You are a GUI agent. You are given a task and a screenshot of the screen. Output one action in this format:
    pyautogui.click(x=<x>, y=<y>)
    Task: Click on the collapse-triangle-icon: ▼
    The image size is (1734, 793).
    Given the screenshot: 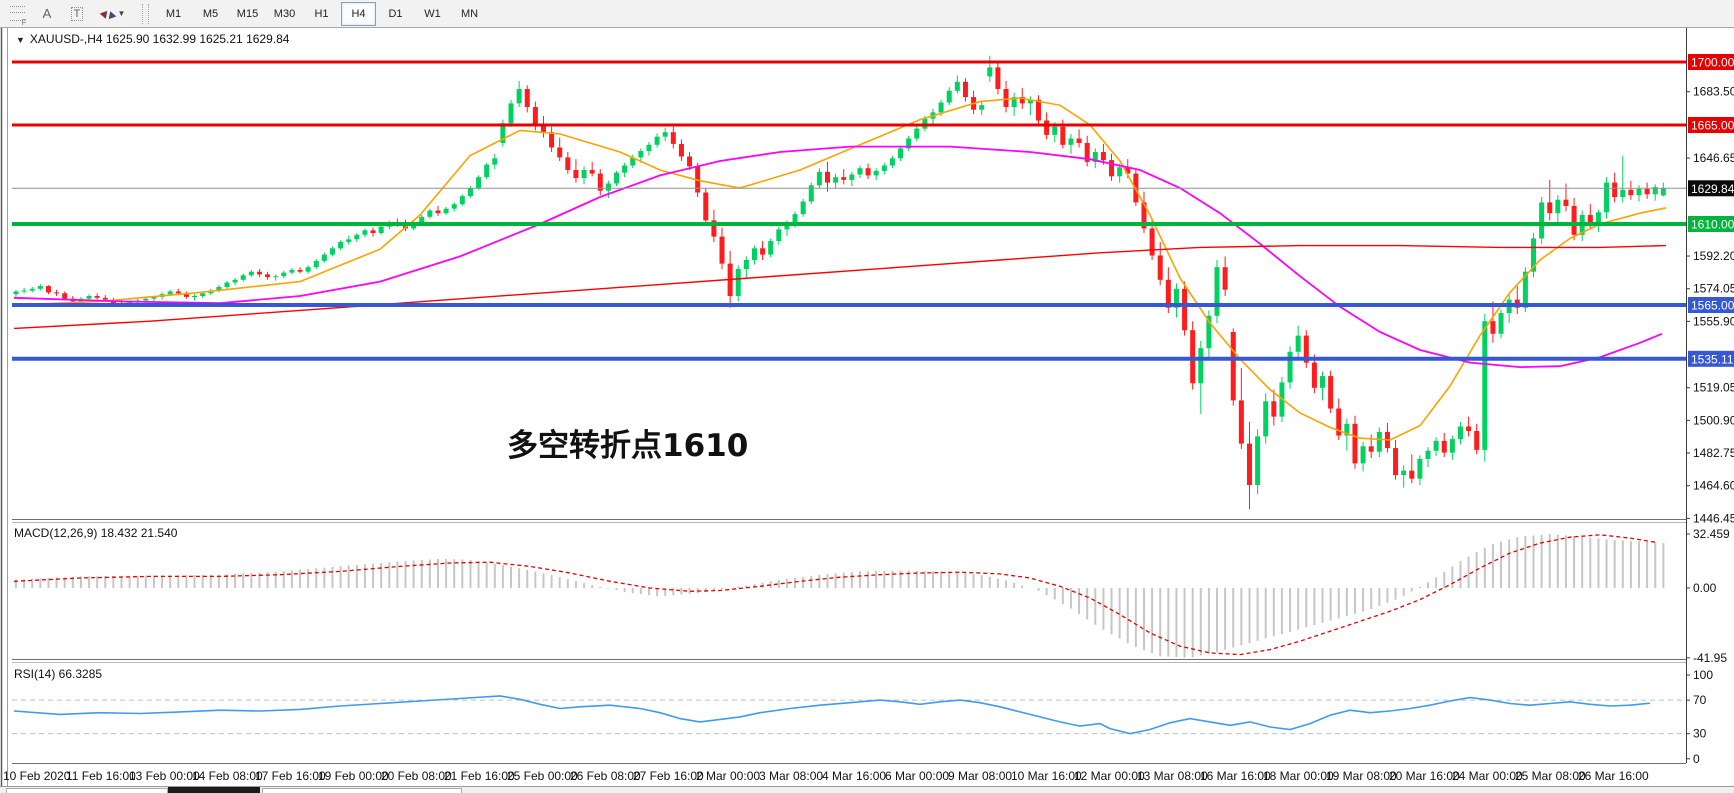 What is the action you would take?
    pyautogui.click(x=20, y=40)
    